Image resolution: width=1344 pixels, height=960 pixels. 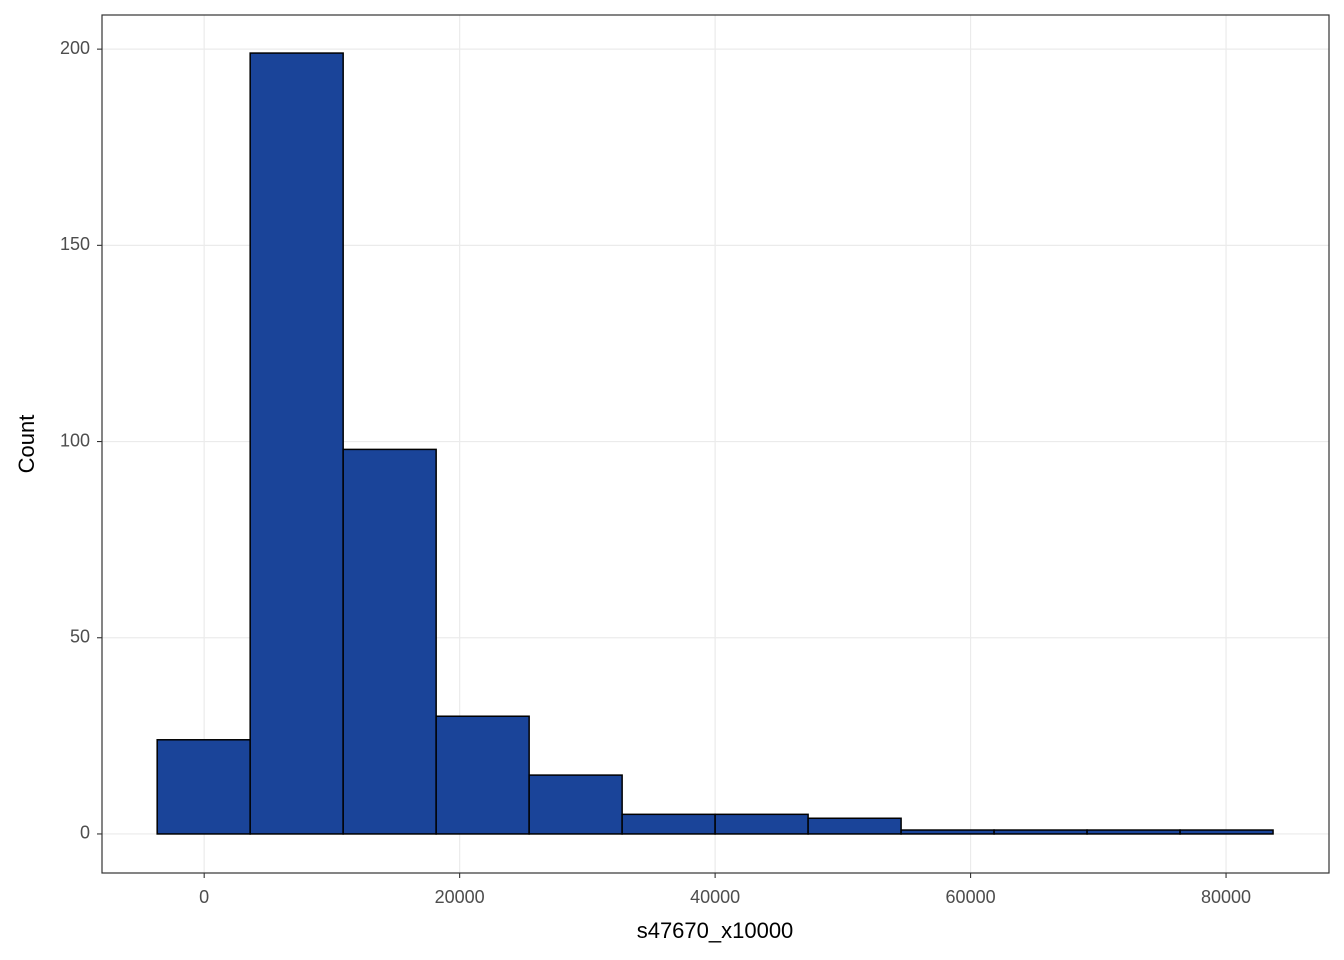 I want to click on y-tick-label: 150, so click(x=75, y=244).